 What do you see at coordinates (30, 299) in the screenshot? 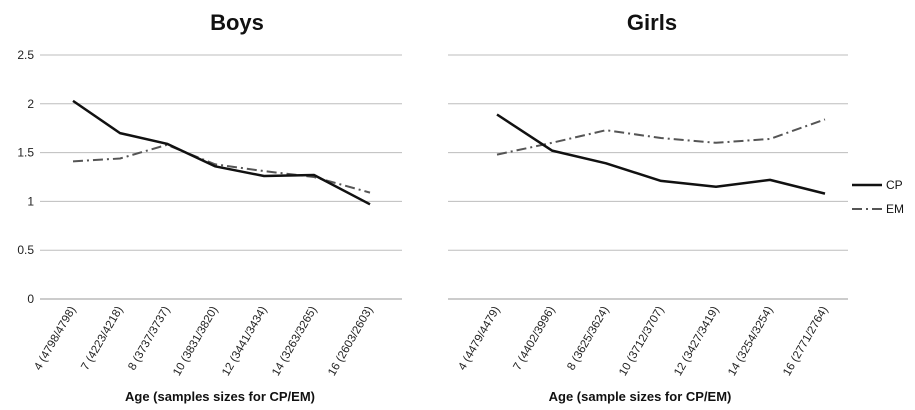
I see `y-tick-label: 0` at bounding box center [30, 299].